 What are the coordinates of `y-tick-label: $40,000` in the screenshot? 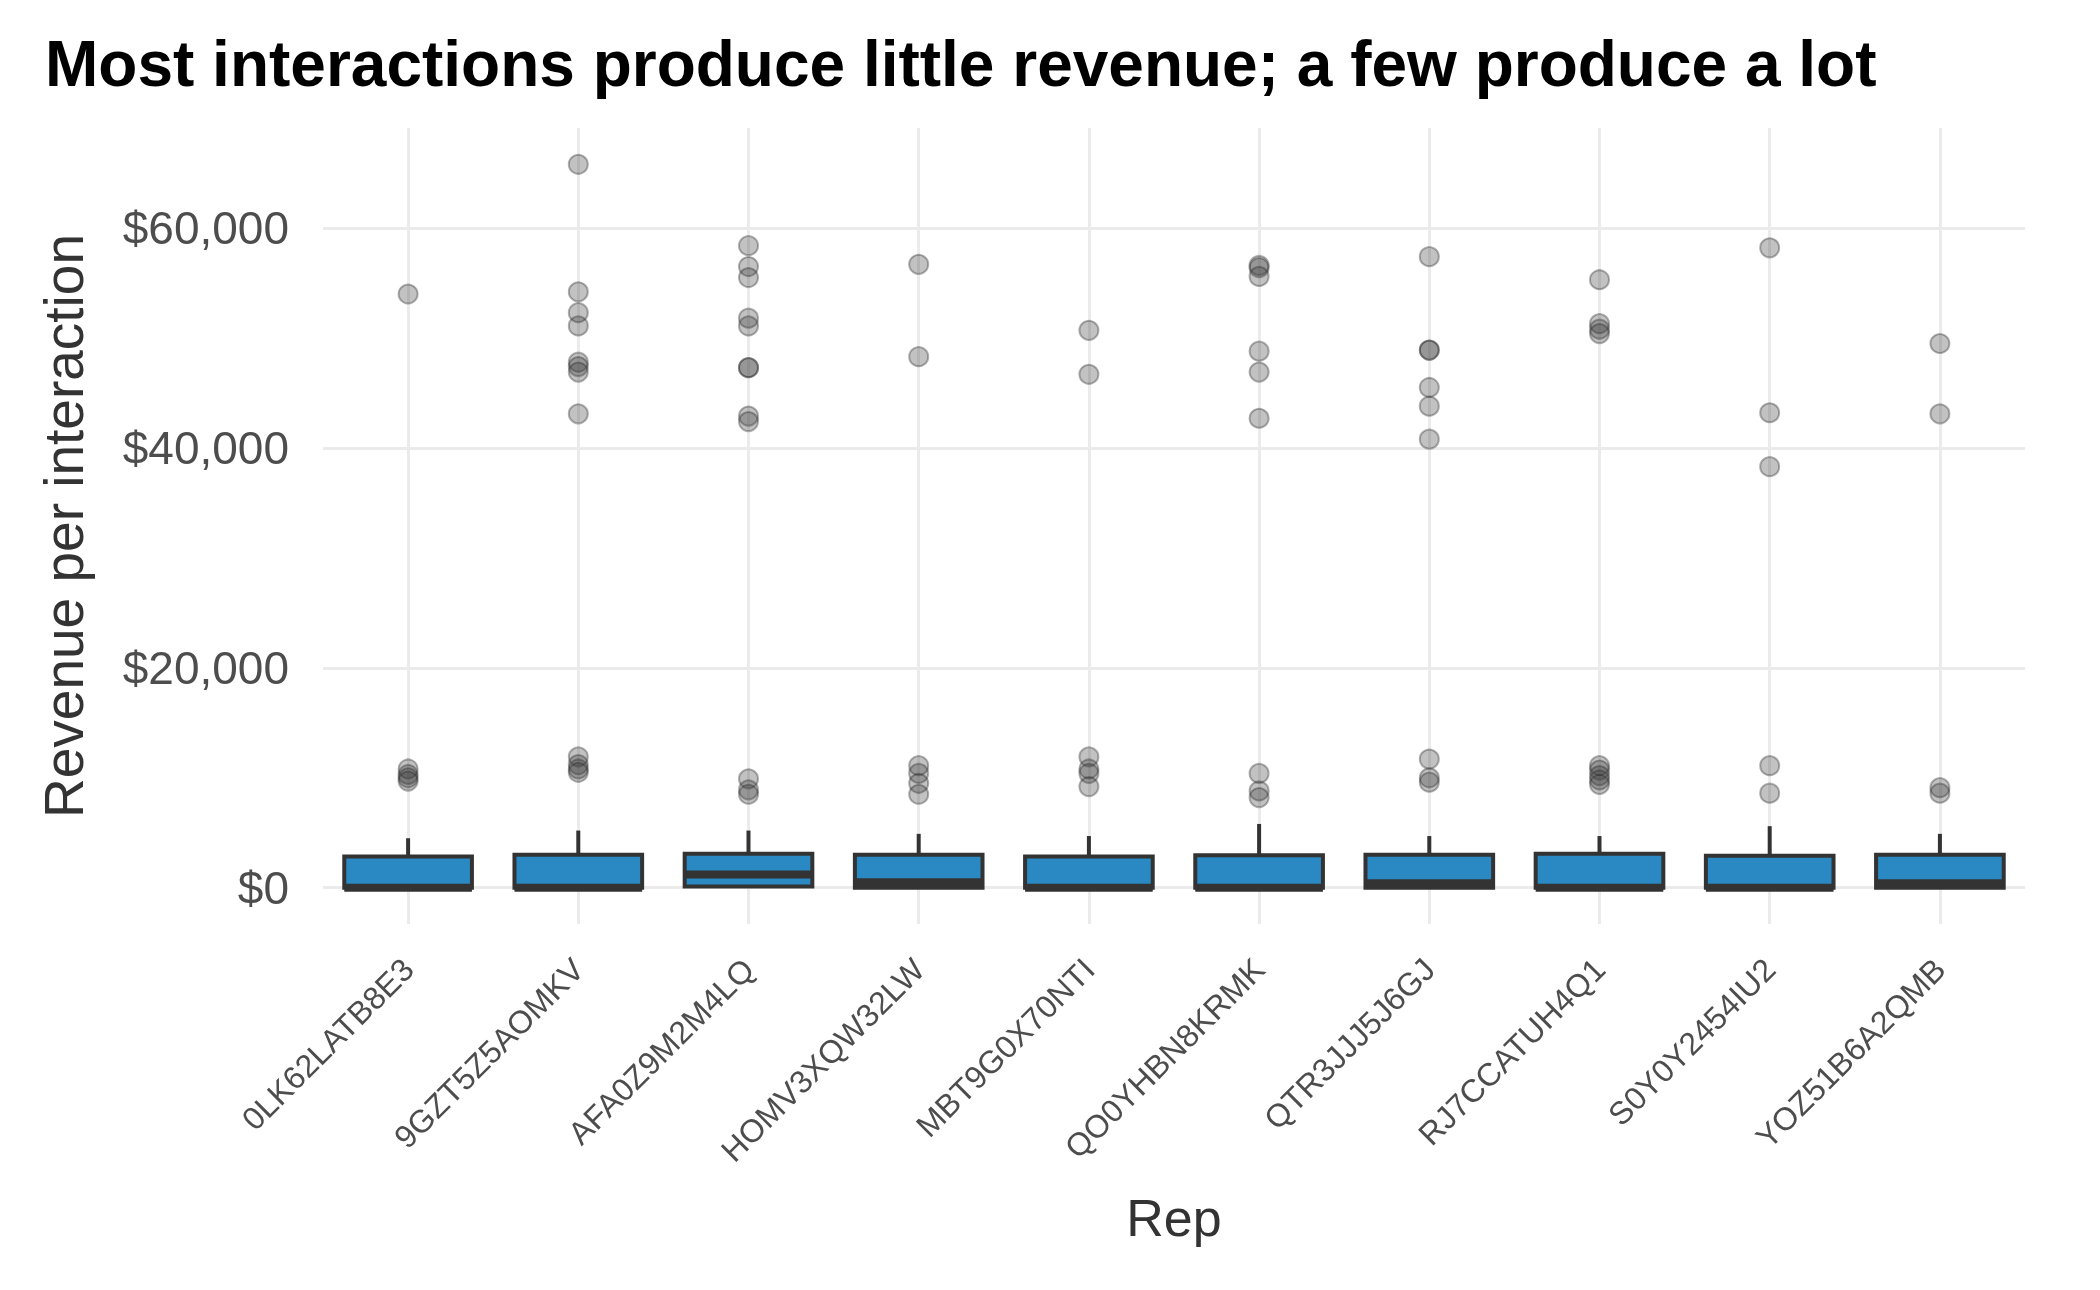 It's located at (205, 447).